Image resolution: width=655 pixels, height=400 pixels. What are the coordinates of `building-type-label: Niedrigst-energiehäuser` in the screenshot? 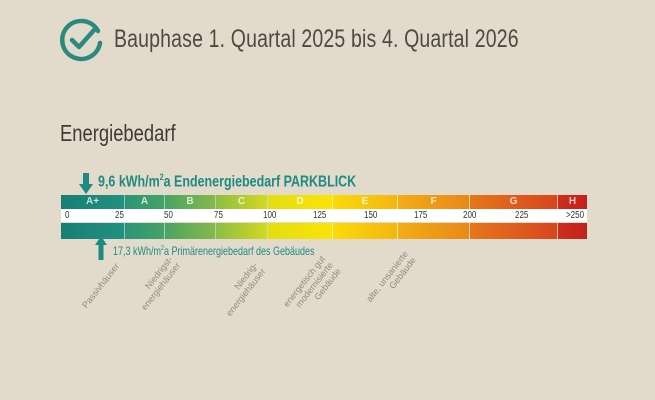 It's located at (161, 283).